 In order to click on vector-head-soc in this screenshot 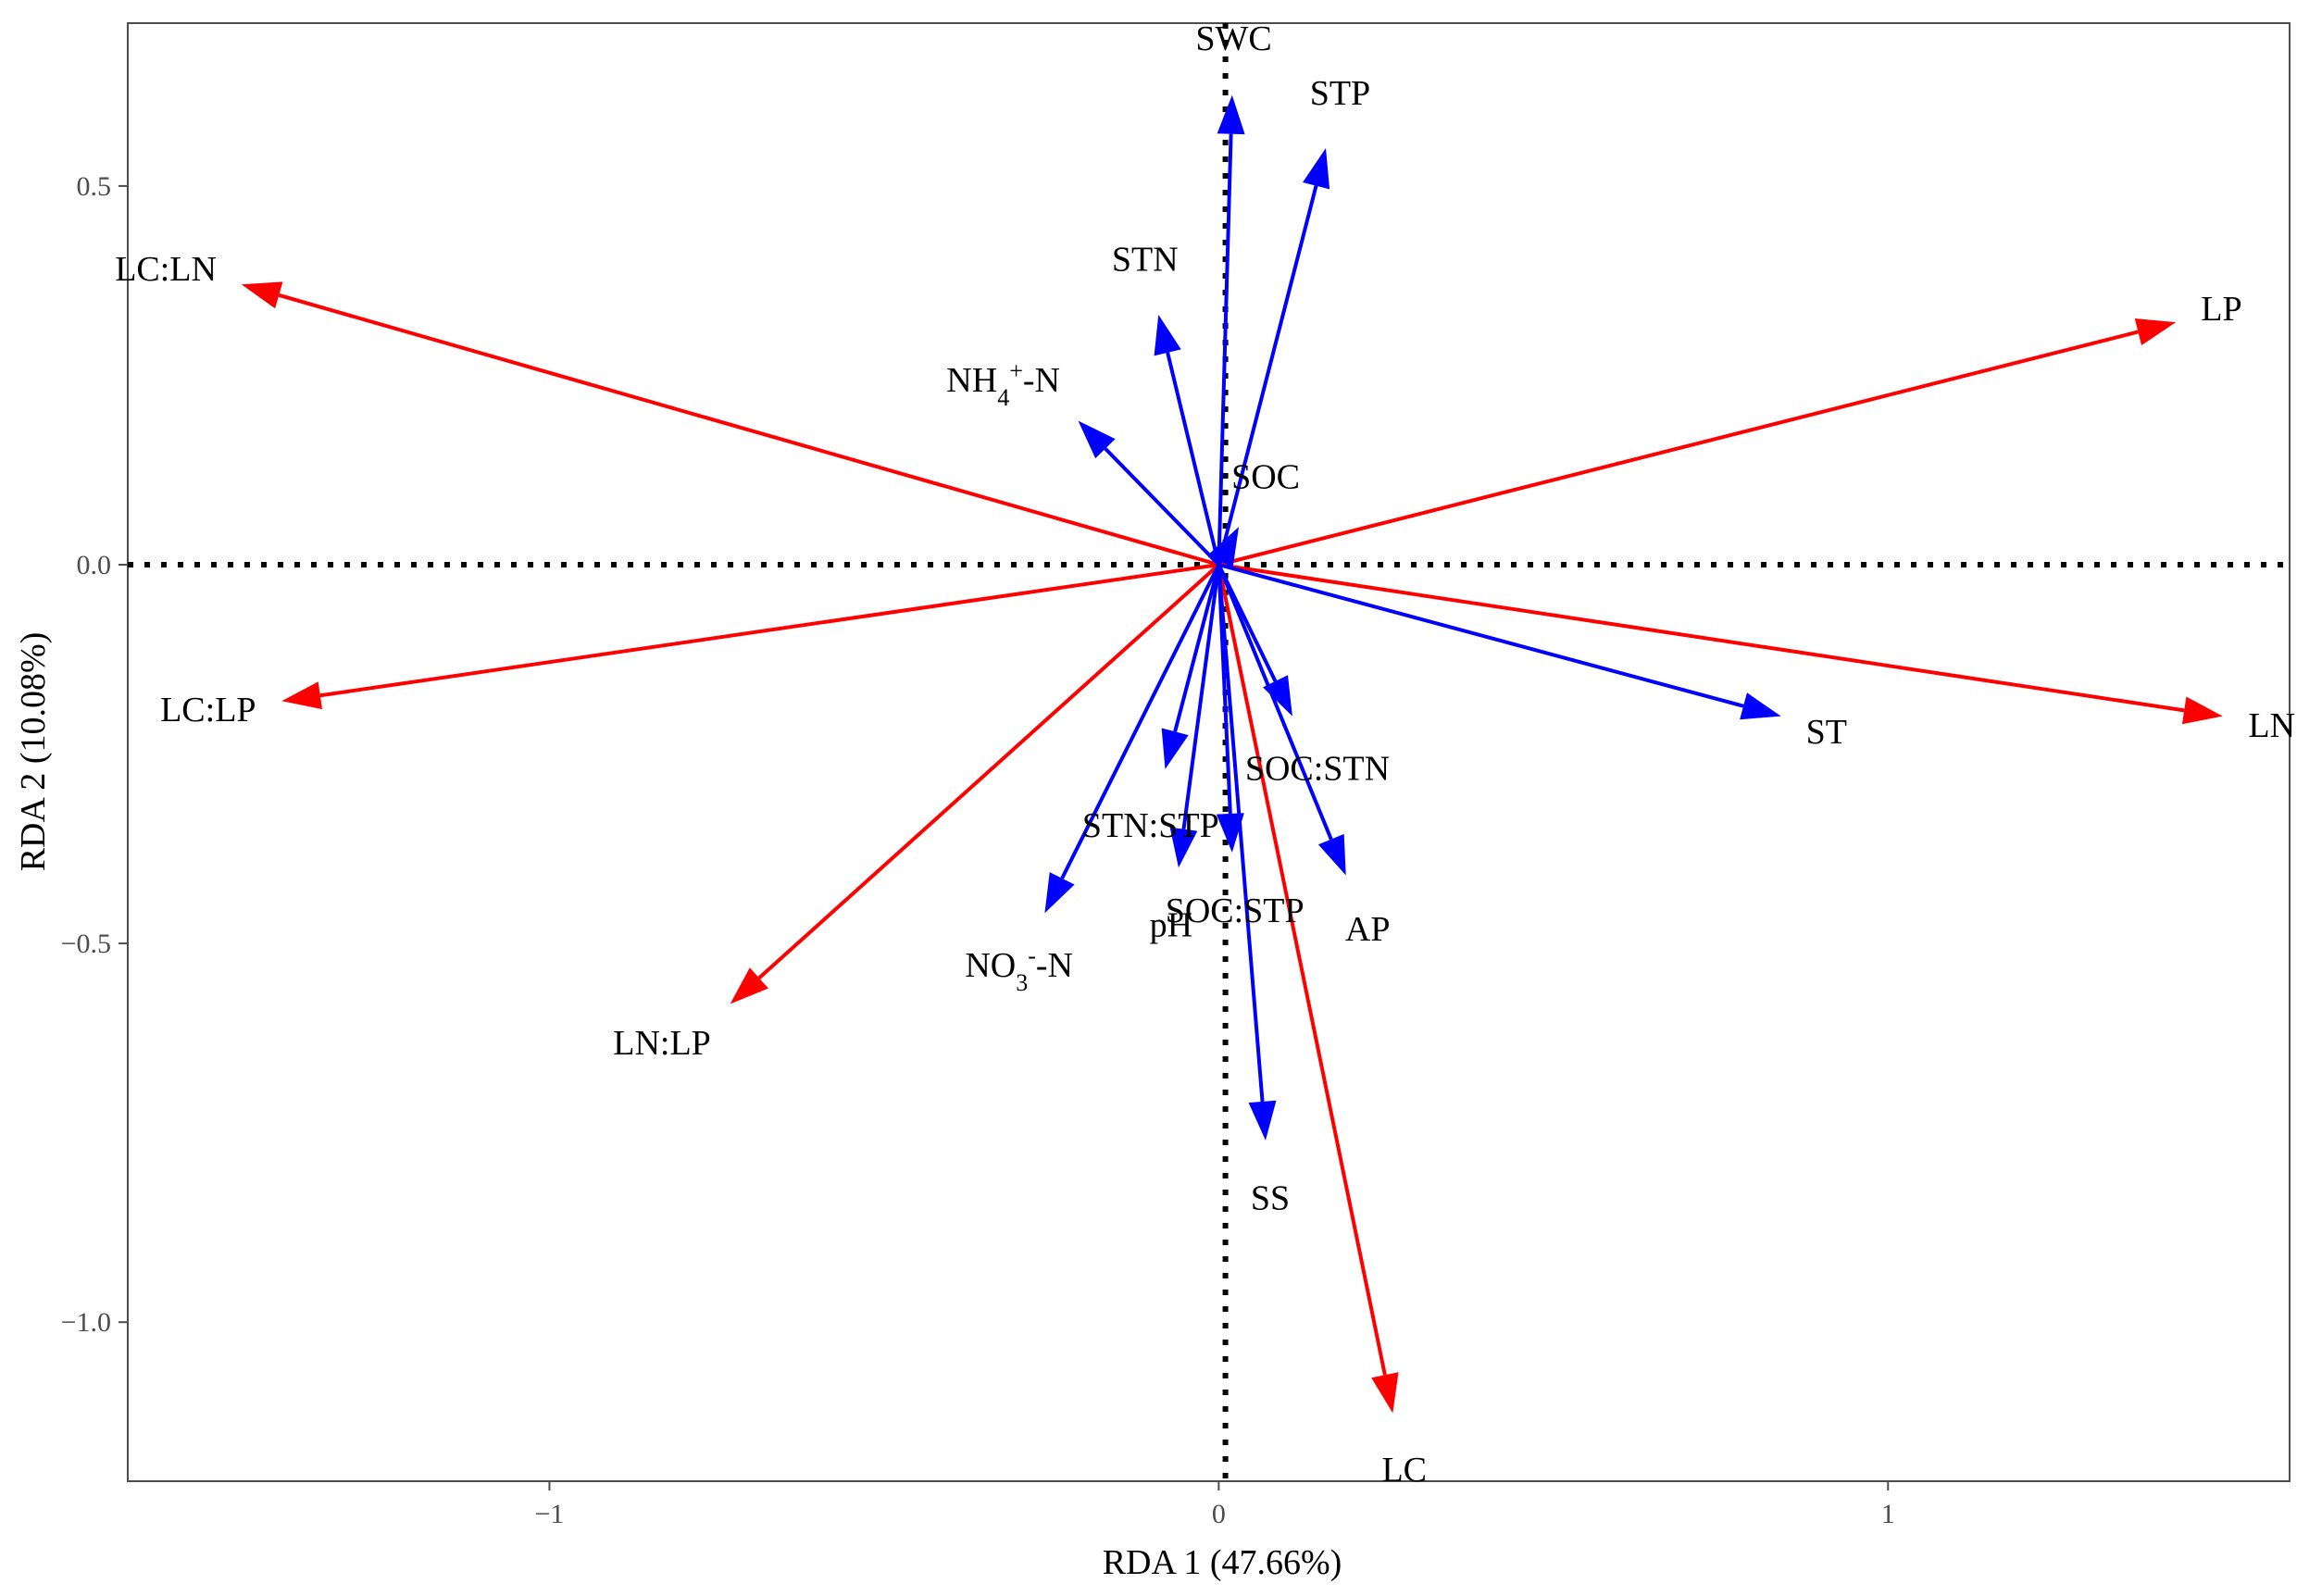, I will do `click(1224, 547)`.